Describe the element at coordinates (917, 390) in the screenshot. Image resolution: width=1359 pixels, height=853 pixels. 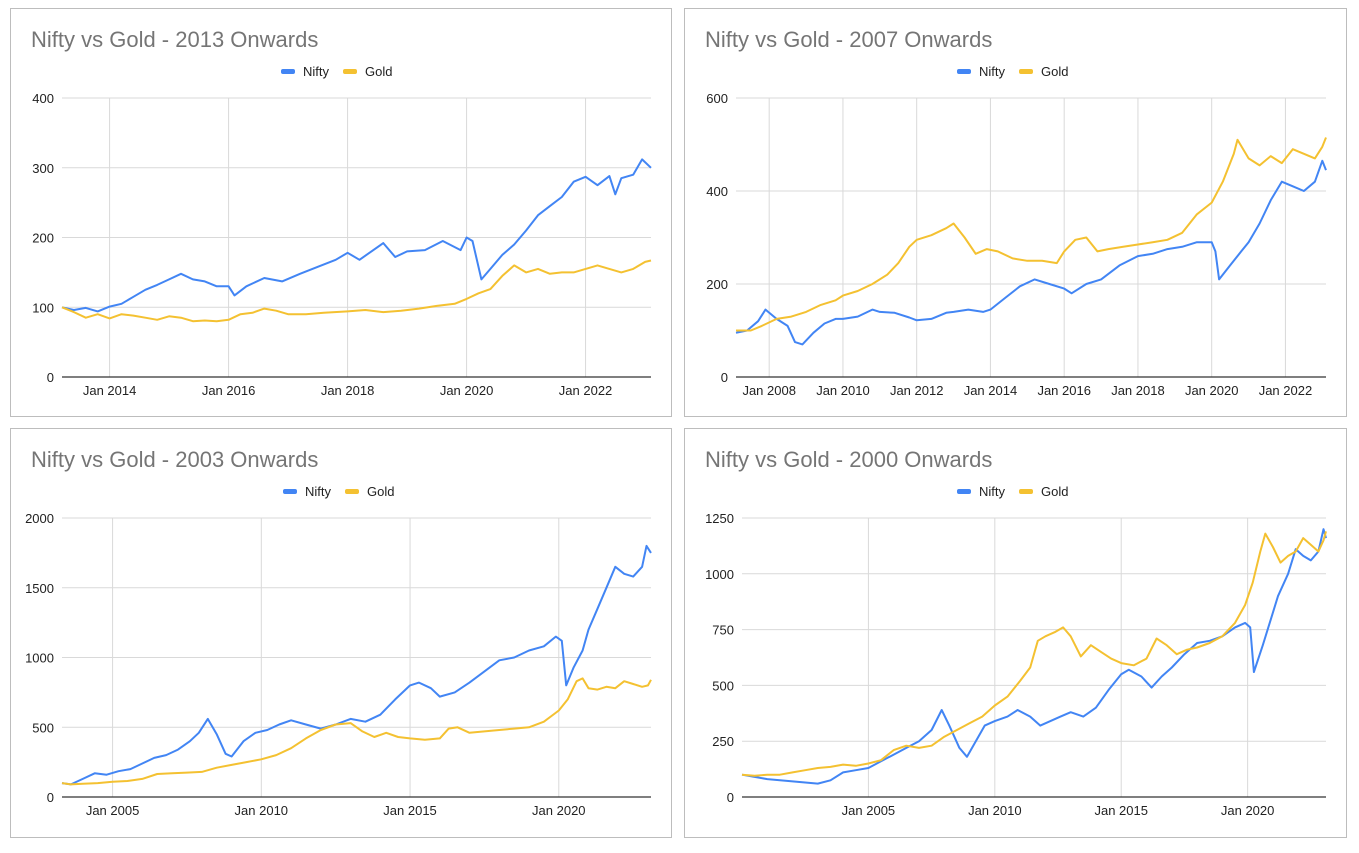
I see `x-tick-label: Jan 2012` at that location.